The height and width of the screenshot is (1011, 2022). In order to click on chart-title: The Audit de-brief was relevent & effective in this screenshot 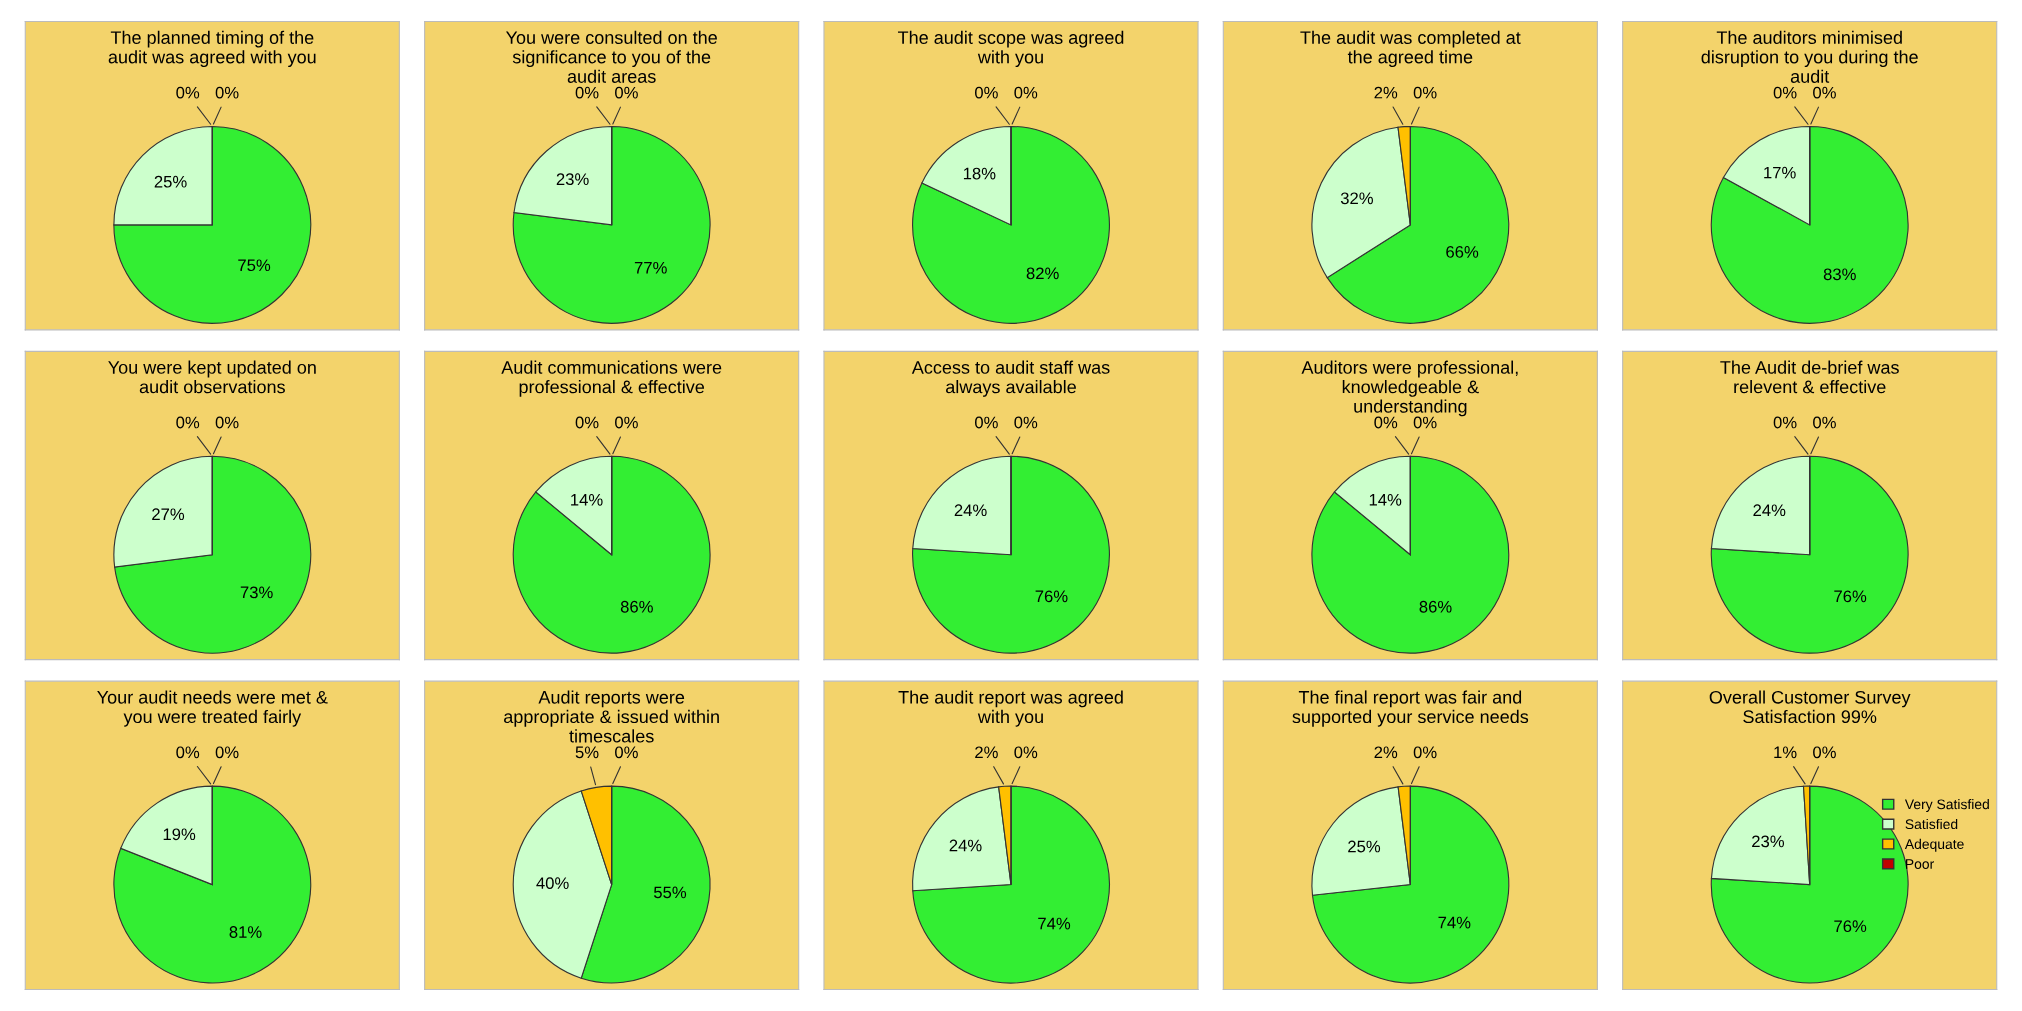, I will do `click(1809, 377)`.